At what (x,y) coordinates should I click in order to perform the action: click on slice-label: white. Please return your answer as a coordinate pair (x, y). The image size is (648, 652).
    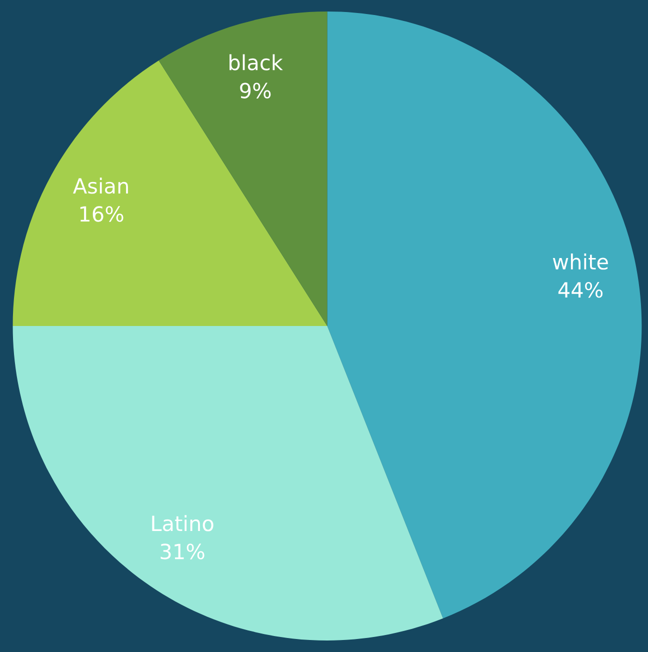
    Looking at the image, I should click on (580, 262).